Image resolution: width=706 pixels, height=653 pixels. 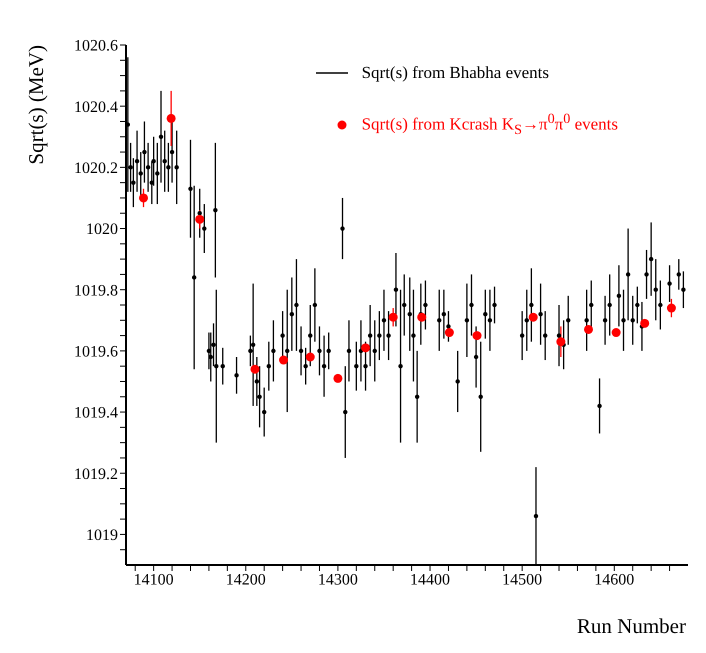 I want to click on y-tick-label: 1020.6, so click(x=96, y=46).